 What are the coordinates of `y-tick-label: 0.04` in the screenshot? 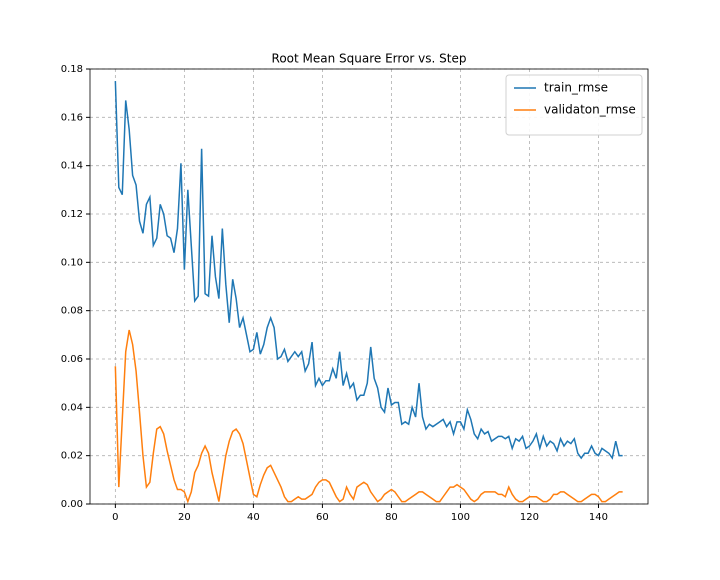 It's located at (72, 407).